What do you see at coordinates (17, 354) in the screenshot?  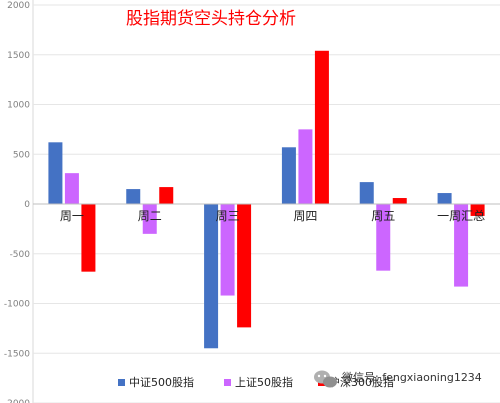 I see `y-tick-label: -1500` at bounding box center [17, 354].